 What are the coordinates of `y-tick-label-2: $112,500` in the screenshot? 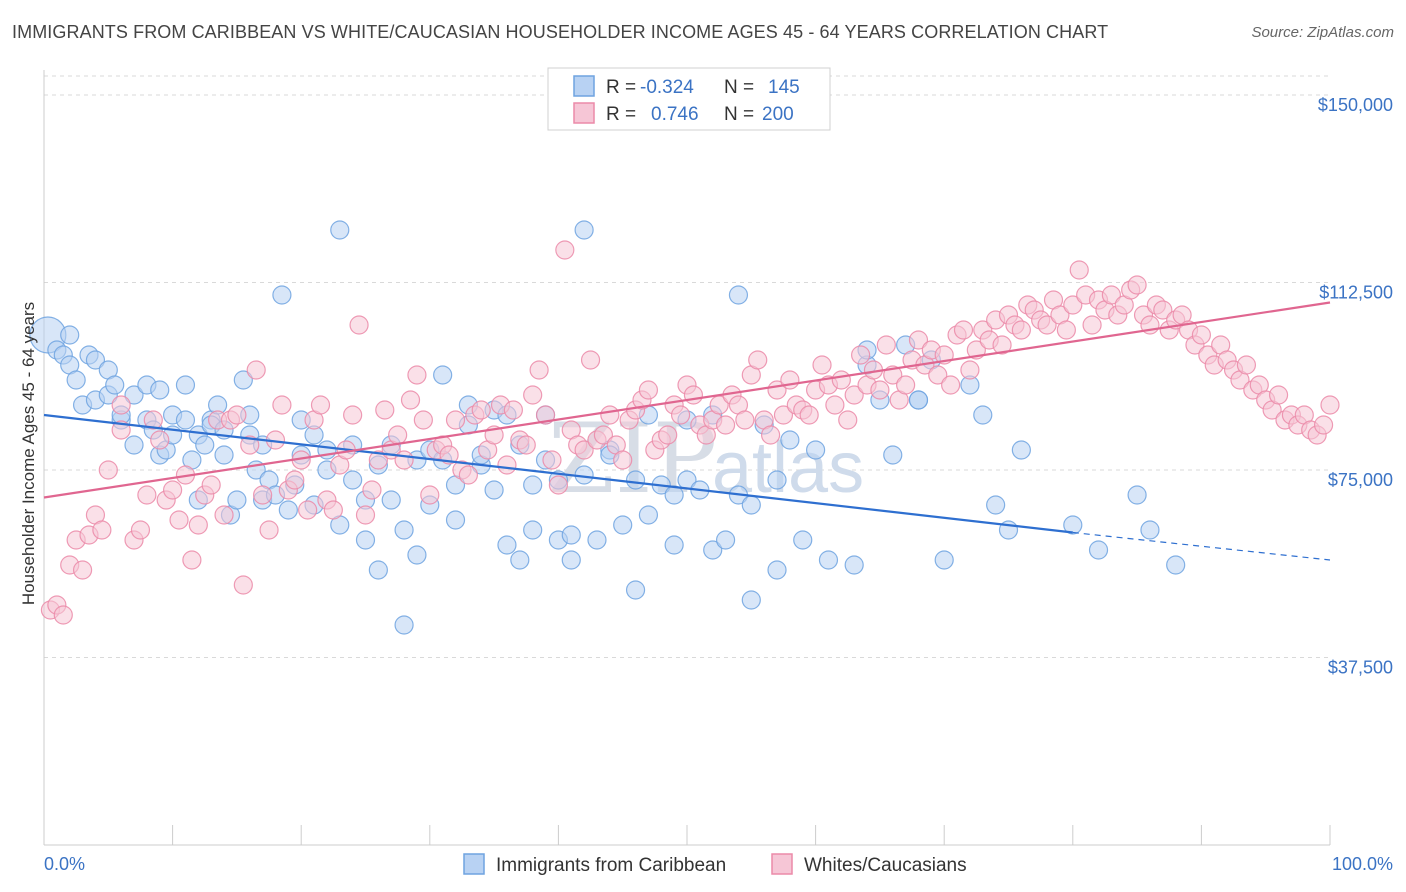 It's located at (1356, 293).